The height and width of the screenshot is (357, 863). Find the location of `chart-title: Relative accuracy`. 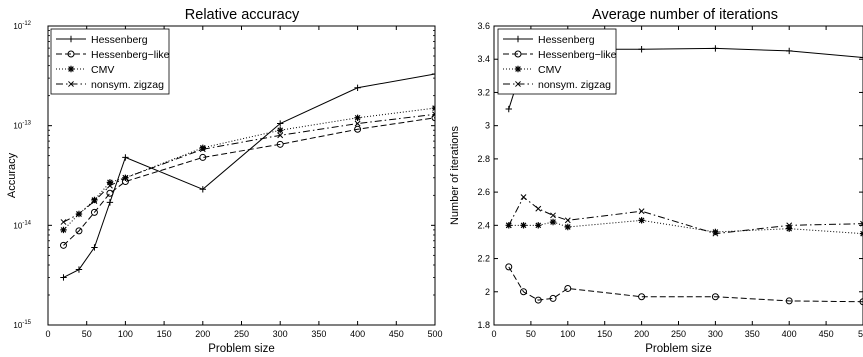

chart-title: Relative accuracy is located at coordinates (242, 15).